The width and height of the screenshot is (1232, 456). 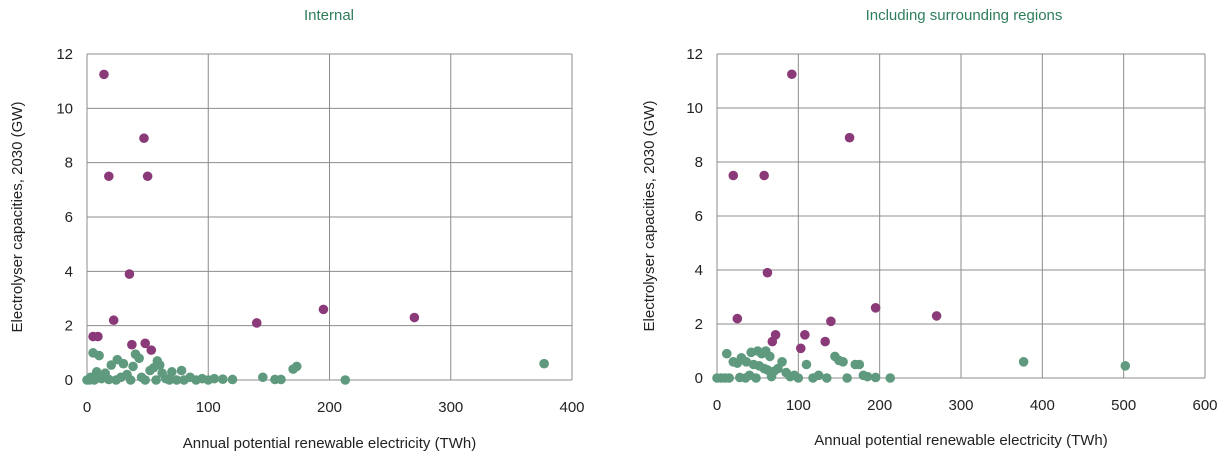 What do you see at coordinates (1123, 405) in the screenshot?
I see `x-tick-label: 500` at bounding box center [1123, 405].